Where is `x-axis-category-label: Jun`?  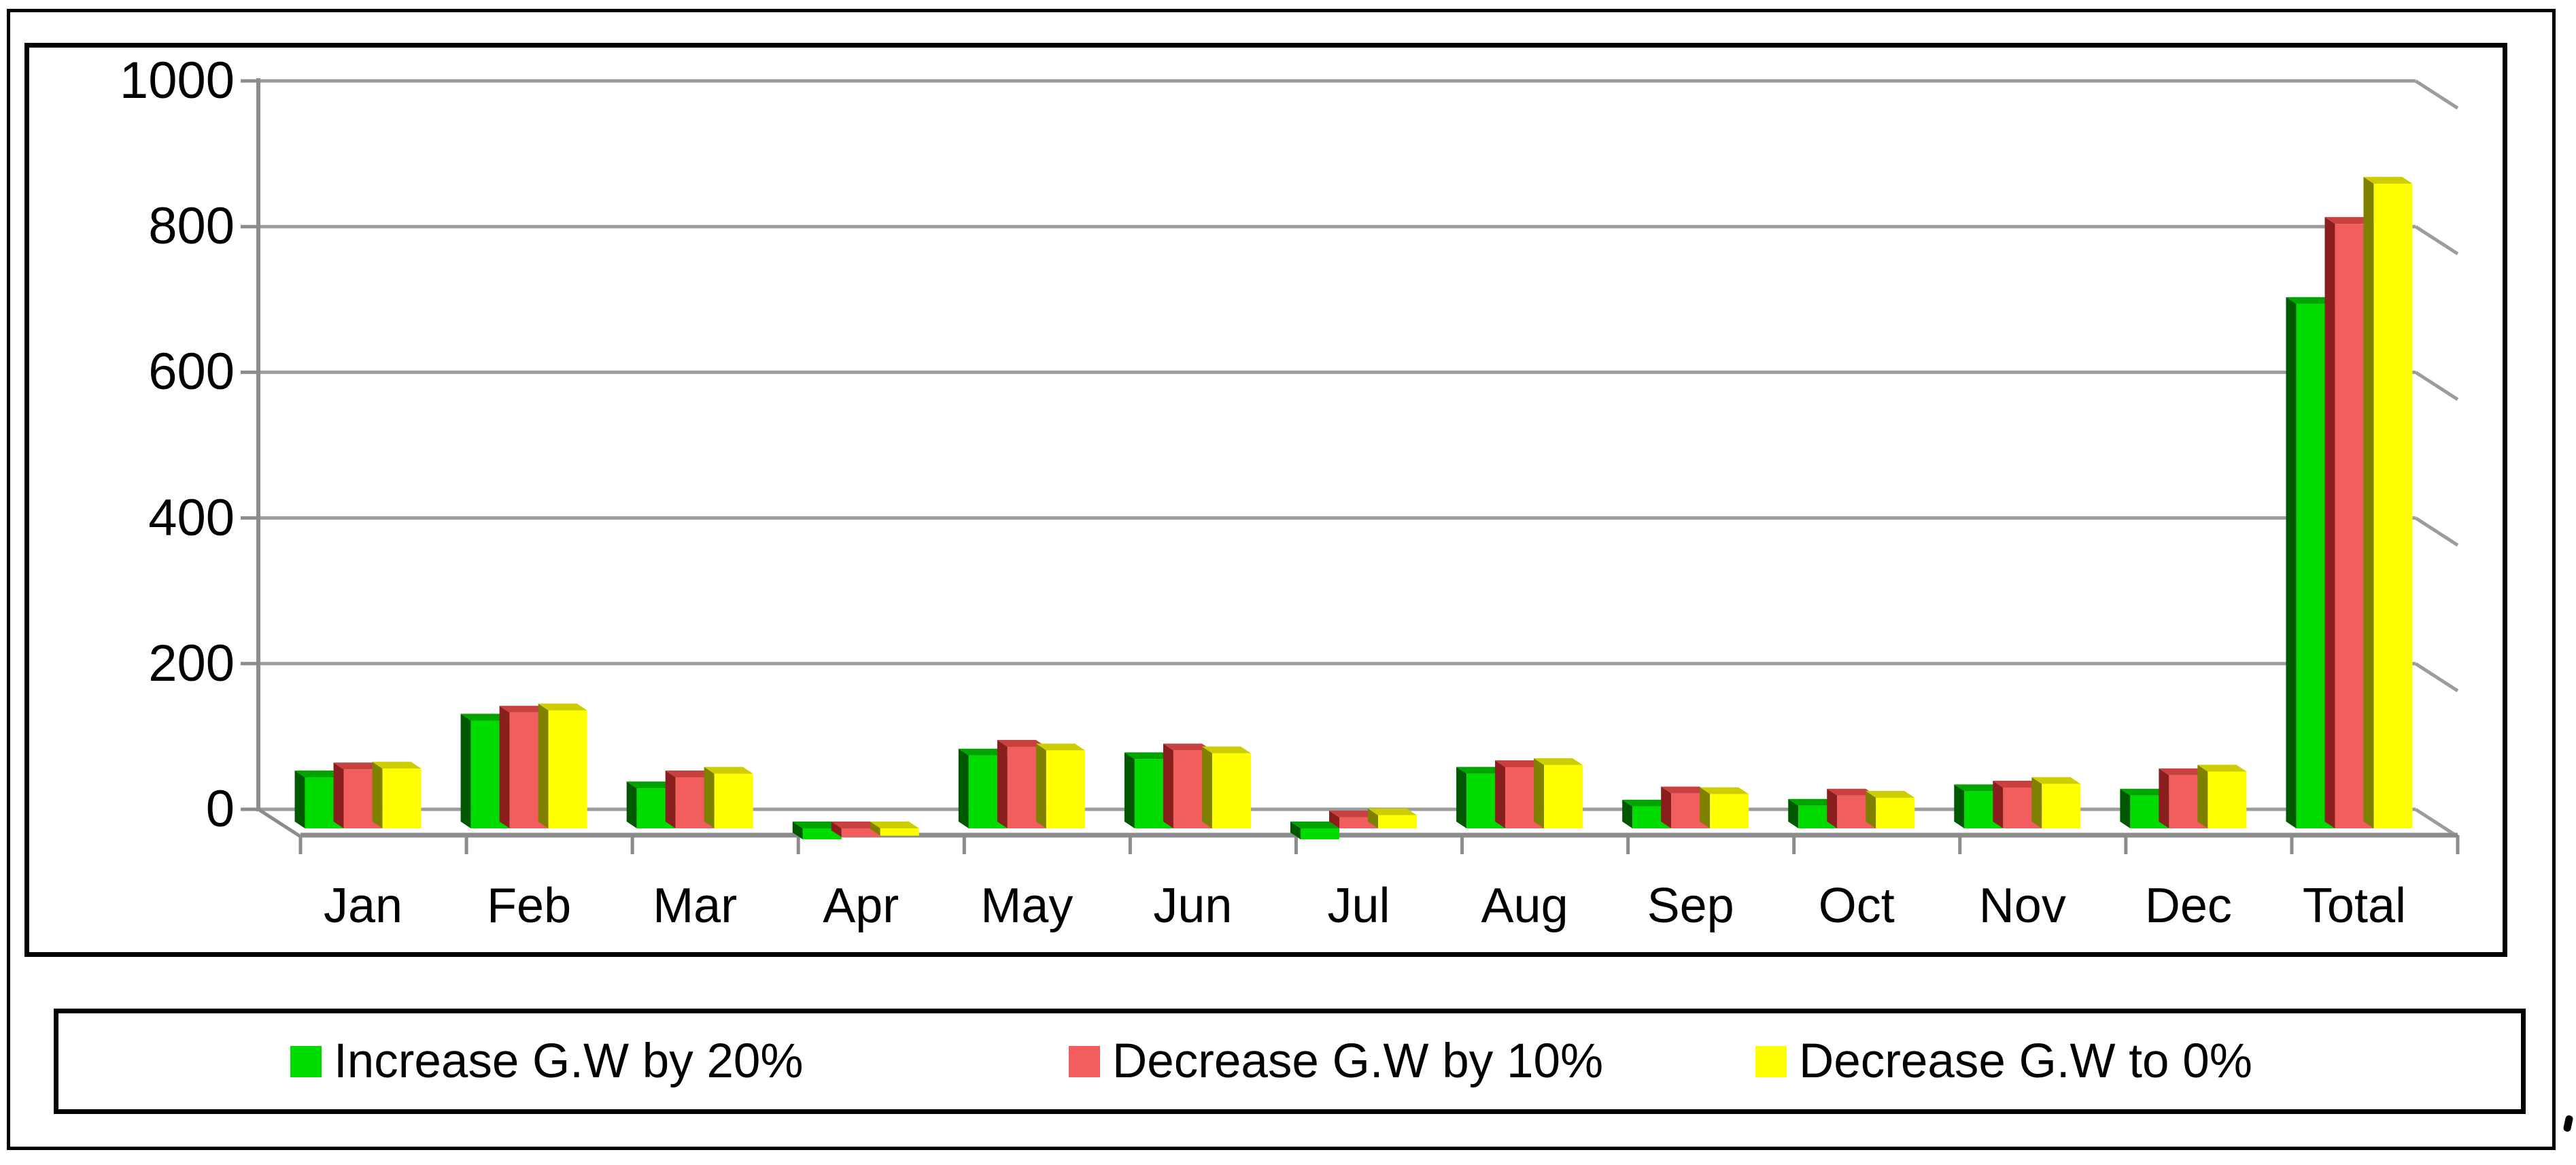 x-axis-category-label: Jun is located at coordinates (1193, 906).